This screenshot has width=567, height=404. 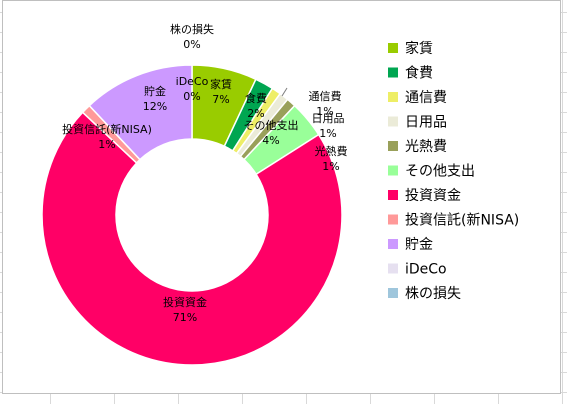 I want to click on legend-label-7: 投資資金, so click(x=433, y=196).